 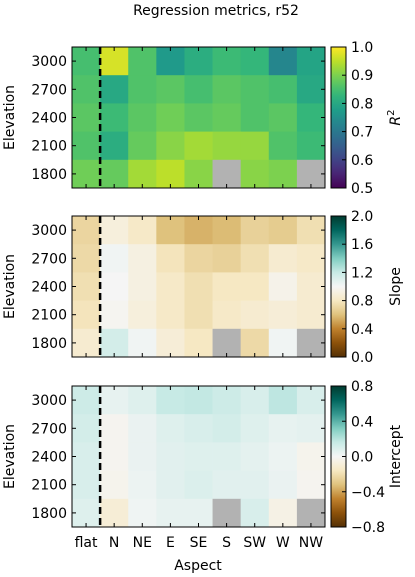 I want to click on colorbar-tick-label: −0.4, so click(x=368, y=493).